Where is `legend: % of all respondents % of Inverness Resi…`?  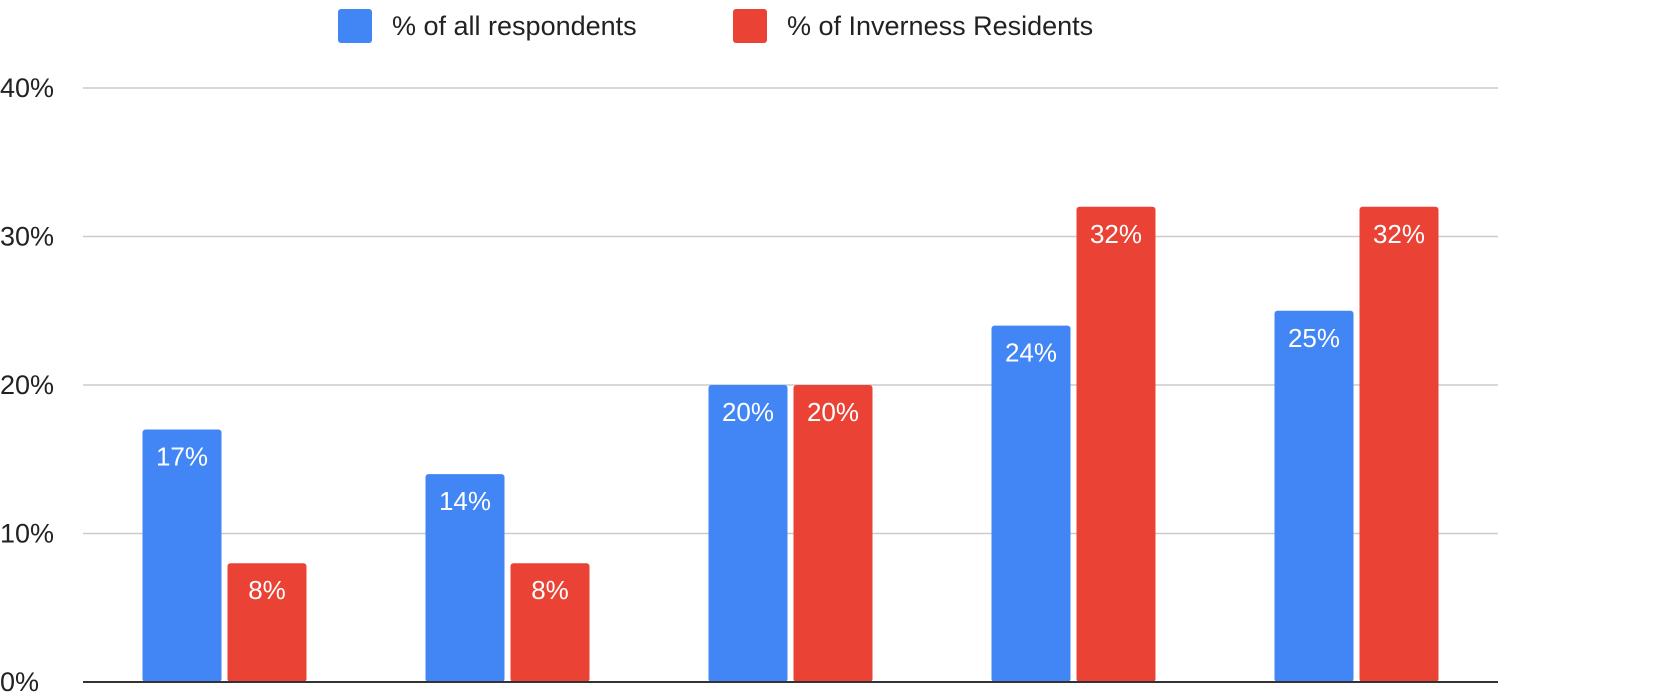 legend: % of all respondents % of Inverness Resi… is located at coordinates (715, 26).